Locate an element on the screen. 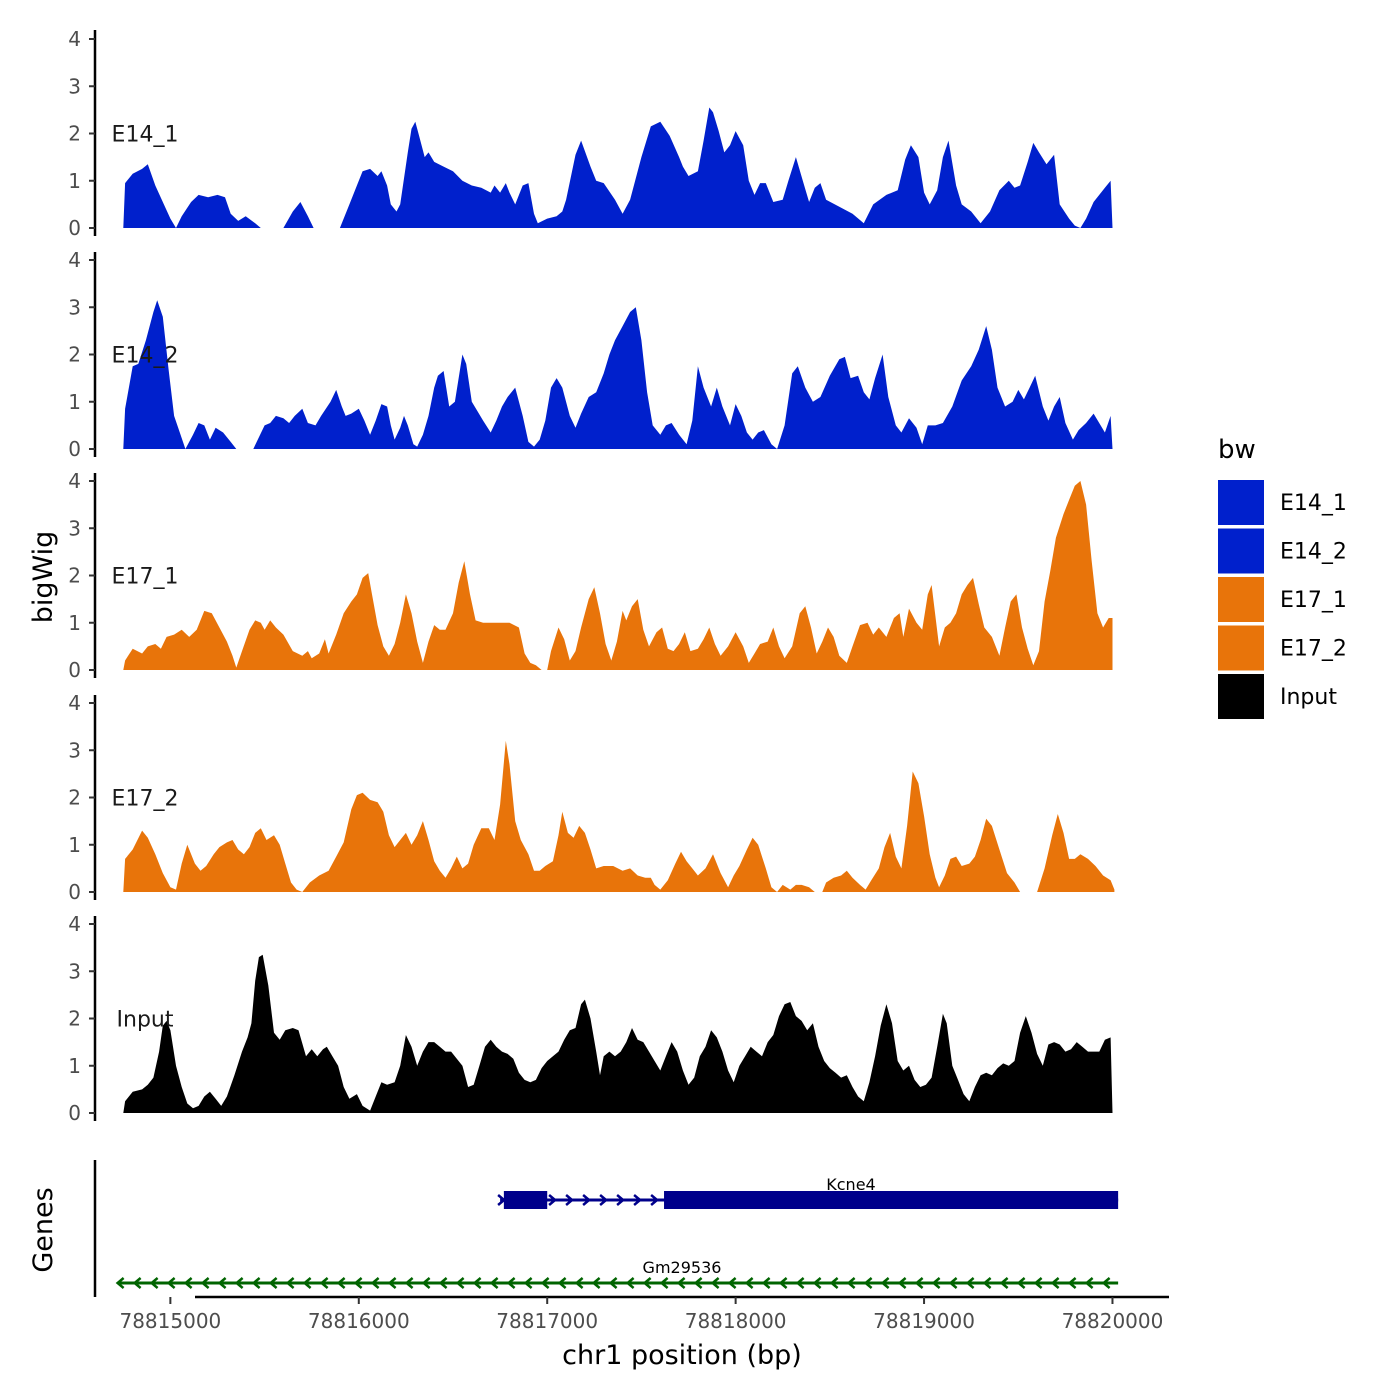  x-tick-label: 78818000 is located at coordinates (736, 1321).